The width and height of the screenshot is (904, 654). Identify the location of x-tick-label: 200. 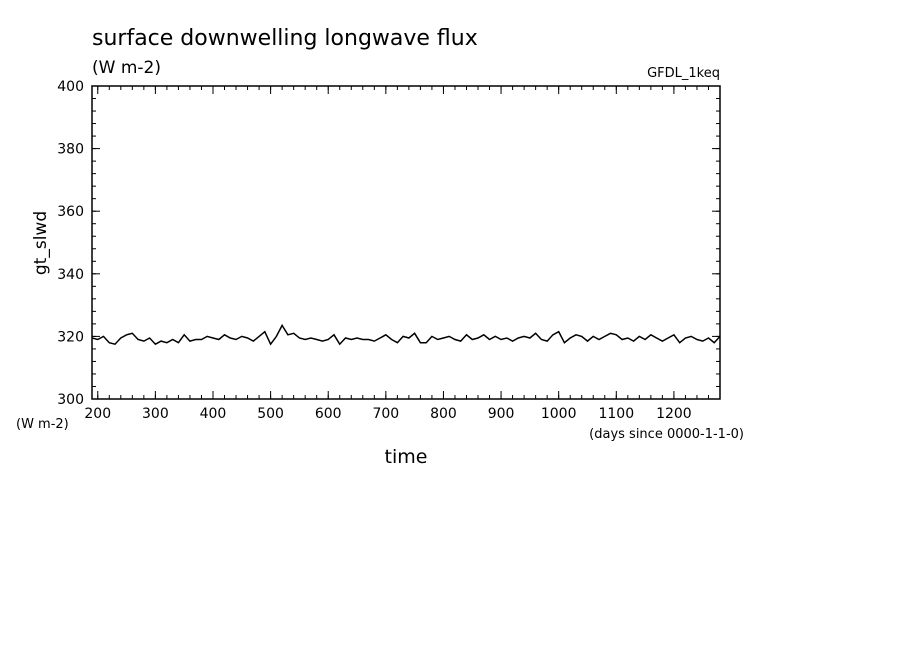
(97, 414).